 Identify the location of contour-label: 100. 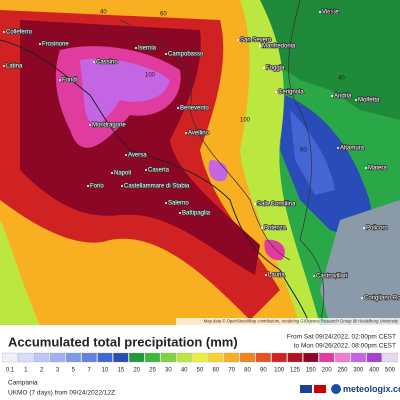
(245, 121).